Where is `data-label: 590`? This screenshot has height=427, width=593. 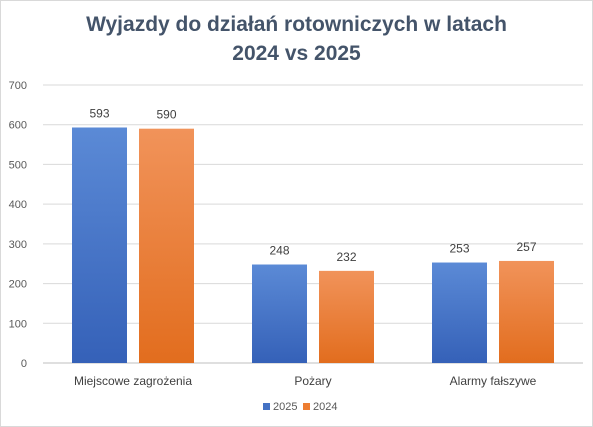 data-label: 590 is located at coordinates (166, 115).